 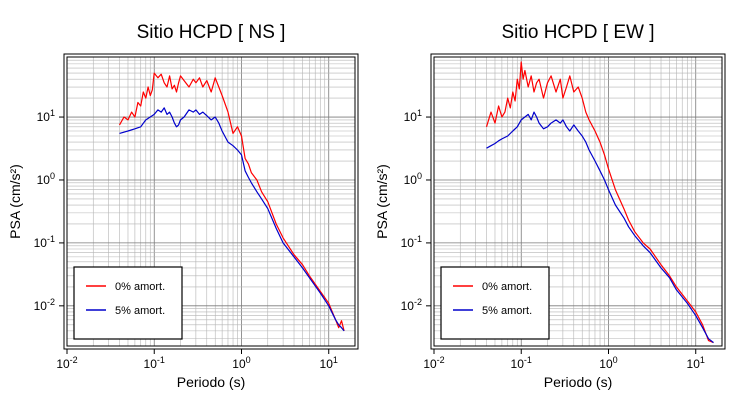 I want to click on chart-title: Sitio HCPD [ NS ], so click(x=211, y=32).